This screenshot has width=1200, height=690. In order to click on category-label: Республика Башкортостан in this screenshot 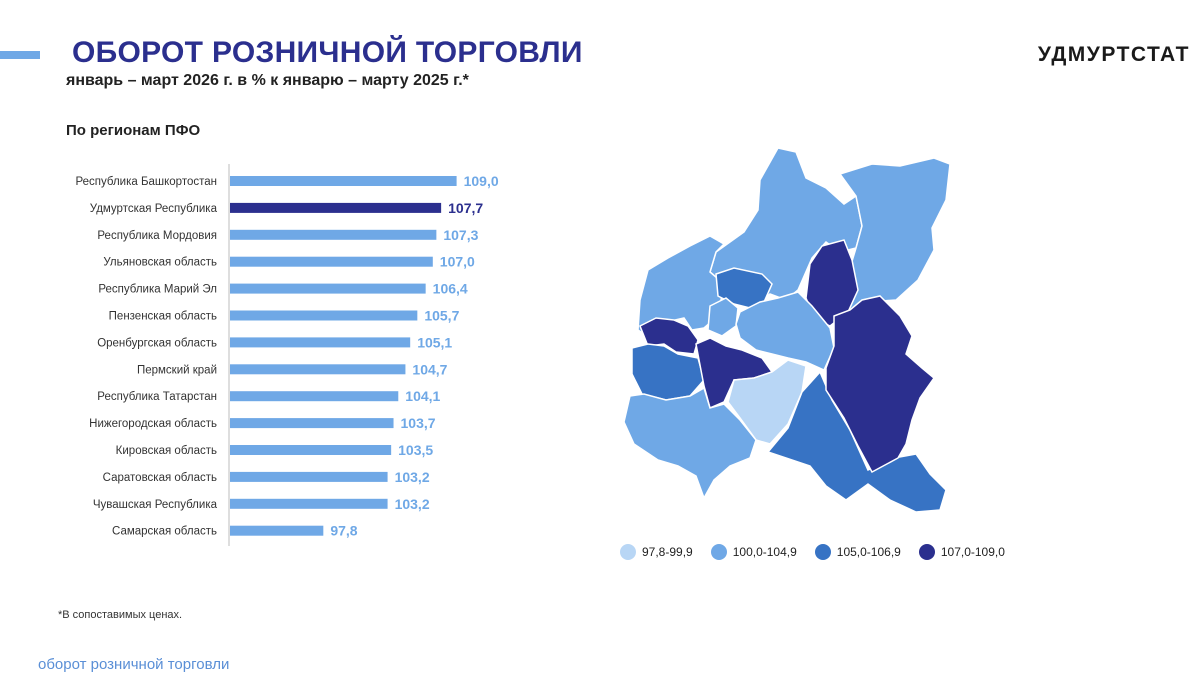, I will do `click(146, 182)`.